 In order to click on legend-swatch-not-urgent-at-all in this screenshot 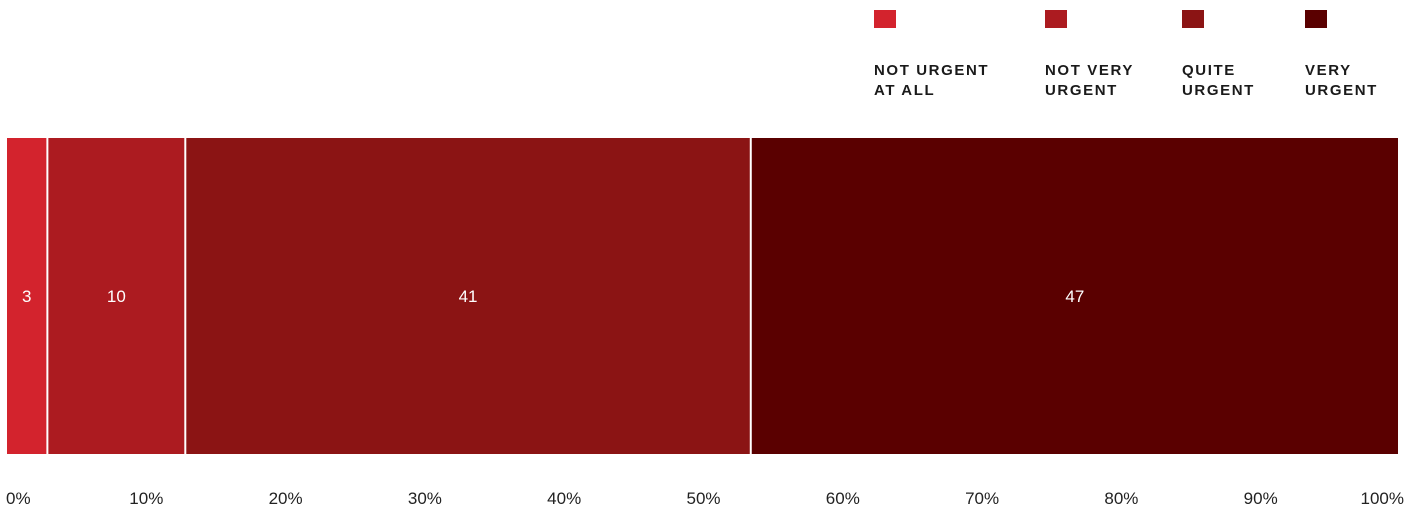, I will do `click(885, 19)`.